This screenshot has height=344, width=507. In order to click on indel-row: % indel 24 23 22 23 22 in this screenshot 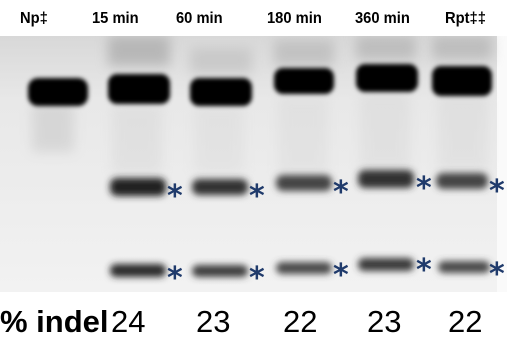, I will do `click(253, 322)`.